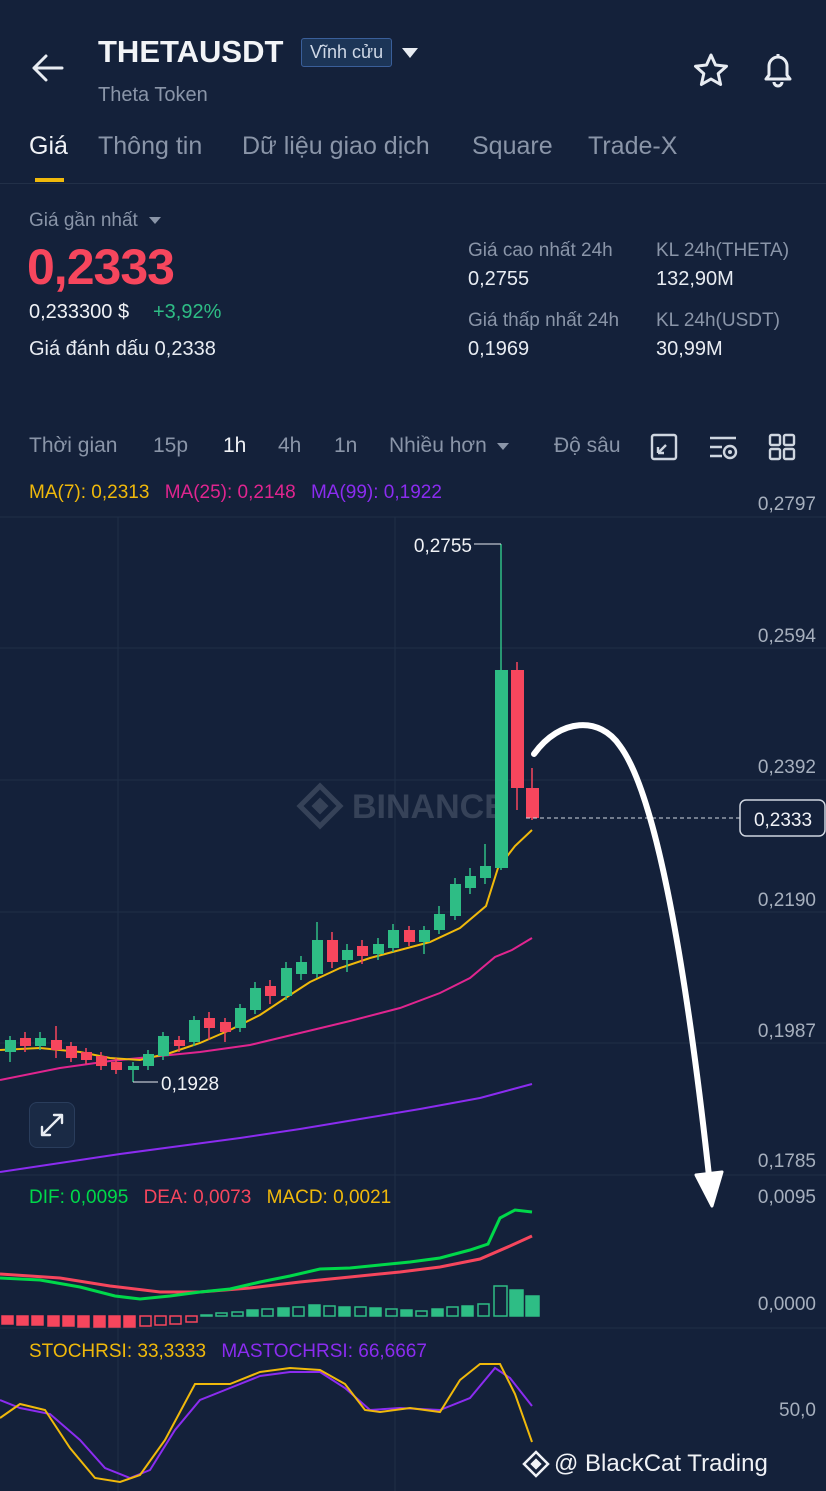 Image resolution: width=826 pixels, height=1491 pixels. Describe the element at coordinates (171, 445) in the screenshot. I see `tf-15m: 15p` at that location.